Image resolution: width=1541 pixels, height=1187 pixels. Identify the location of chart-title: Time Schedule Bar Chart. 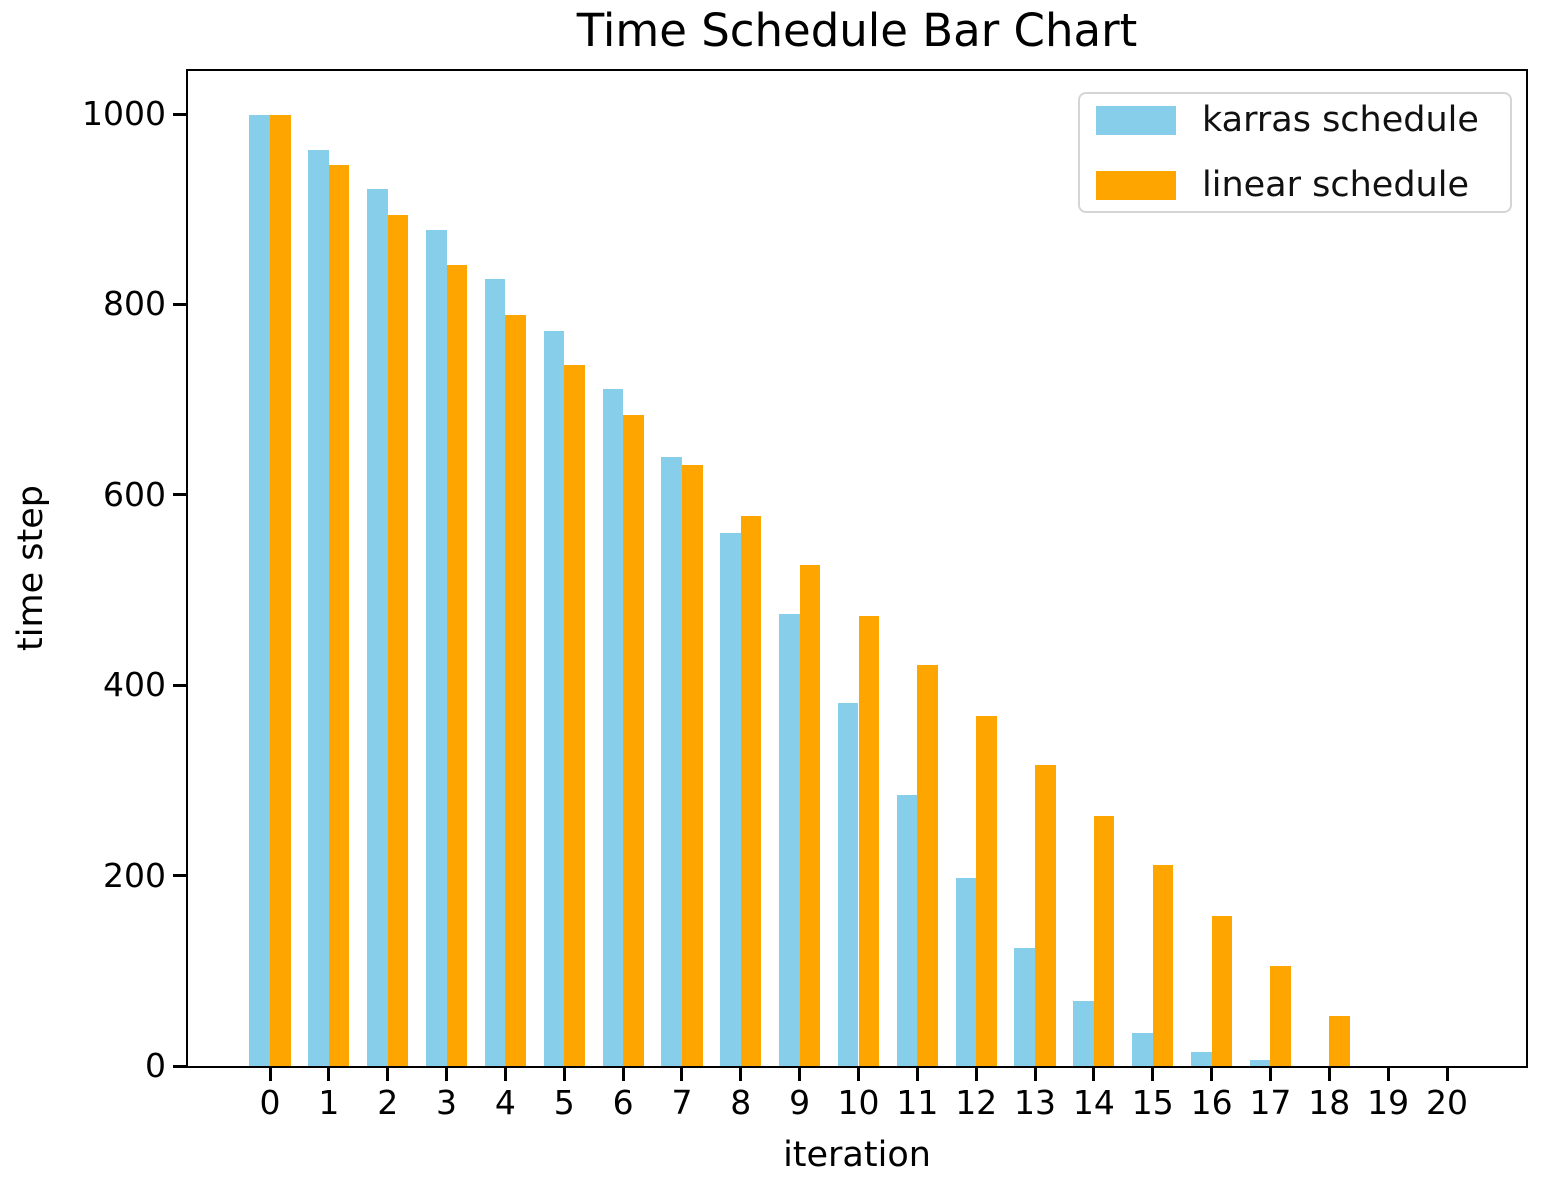
(857, 30).